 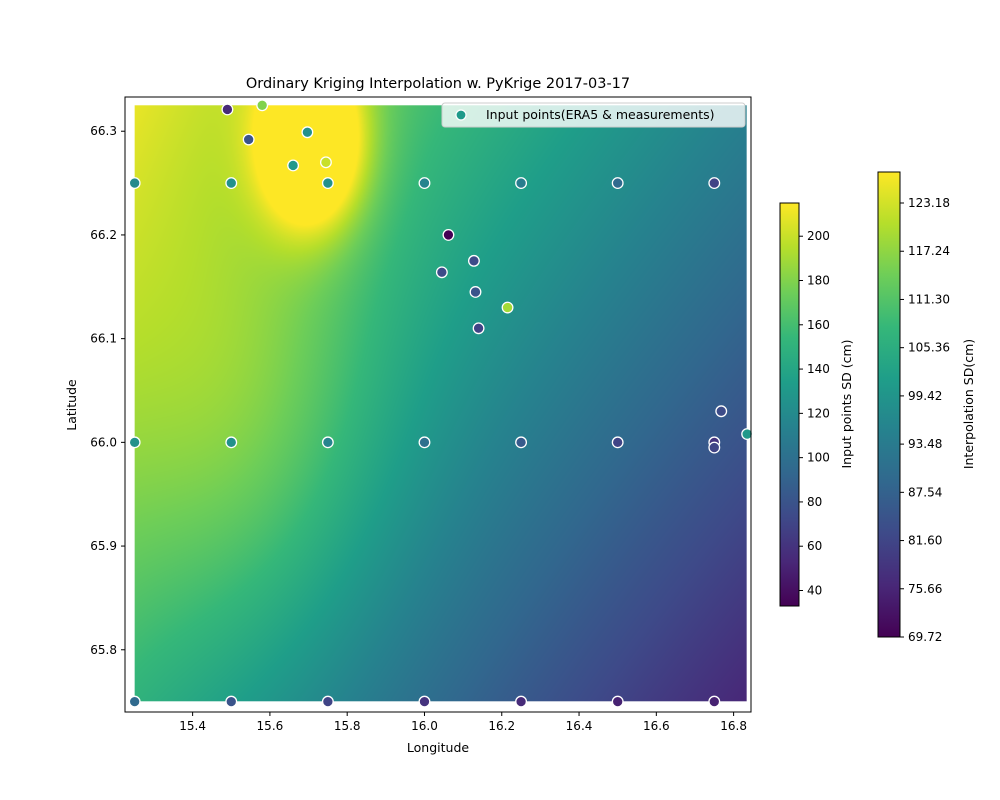 What do you see at coordinates (270, 726) in the screenshot?
I see `x-tick-label: 15.6` at bounding box center [270, 726].